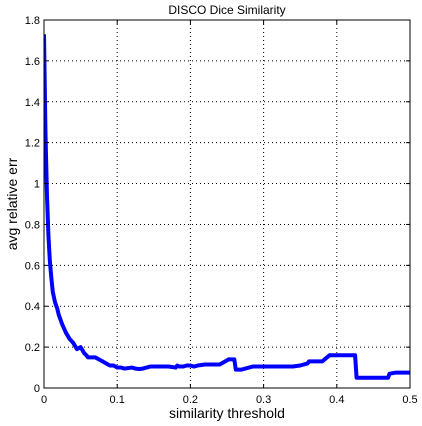 This screenshot has width=422, height=426. Describe the element at coordinates (336, 400) in the screenshot. I see `x-tick-label: 0.4` at that location.